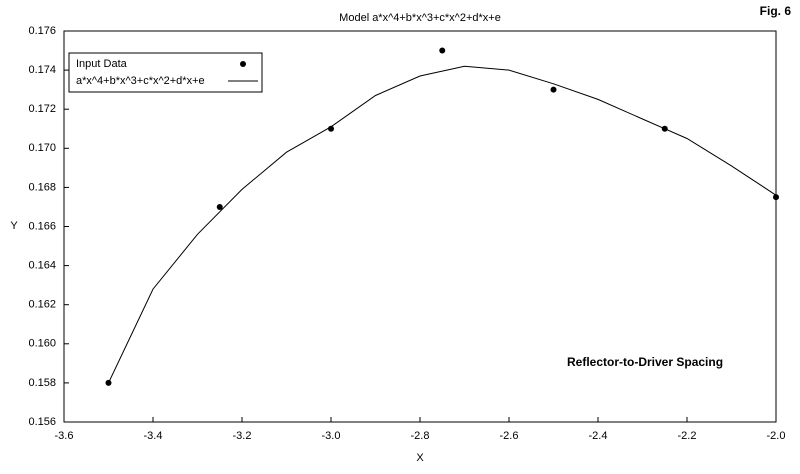 The image size is (800, 474). Describe the element at coordinates (687, 436) in the screenshot. I see `x-tick-label: -2.2` at that location.